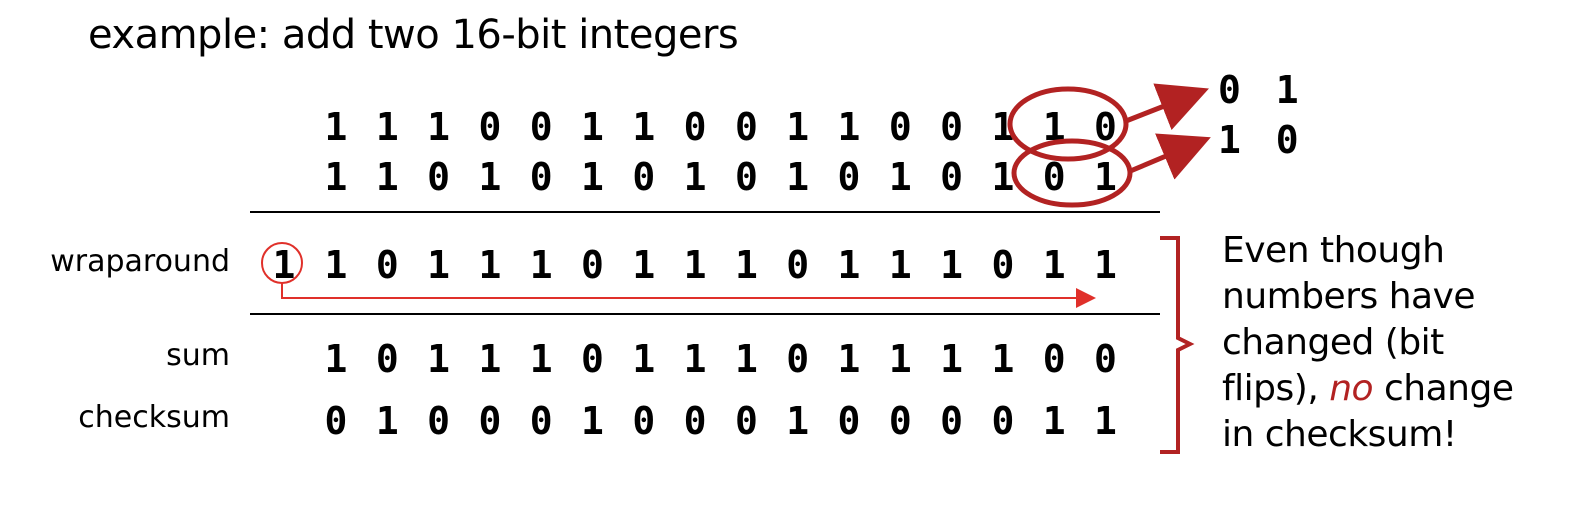  Describe the element at coordinates (154, 417) in the screenshot. I see `checksum-label: checksum` at that location.